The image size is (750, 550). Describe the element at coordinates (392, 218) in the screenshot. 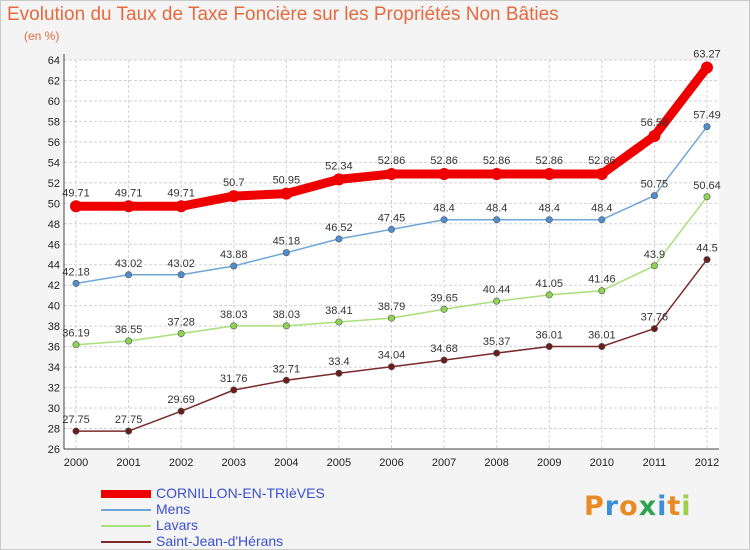

I see `data-label: 47.45` at that location.